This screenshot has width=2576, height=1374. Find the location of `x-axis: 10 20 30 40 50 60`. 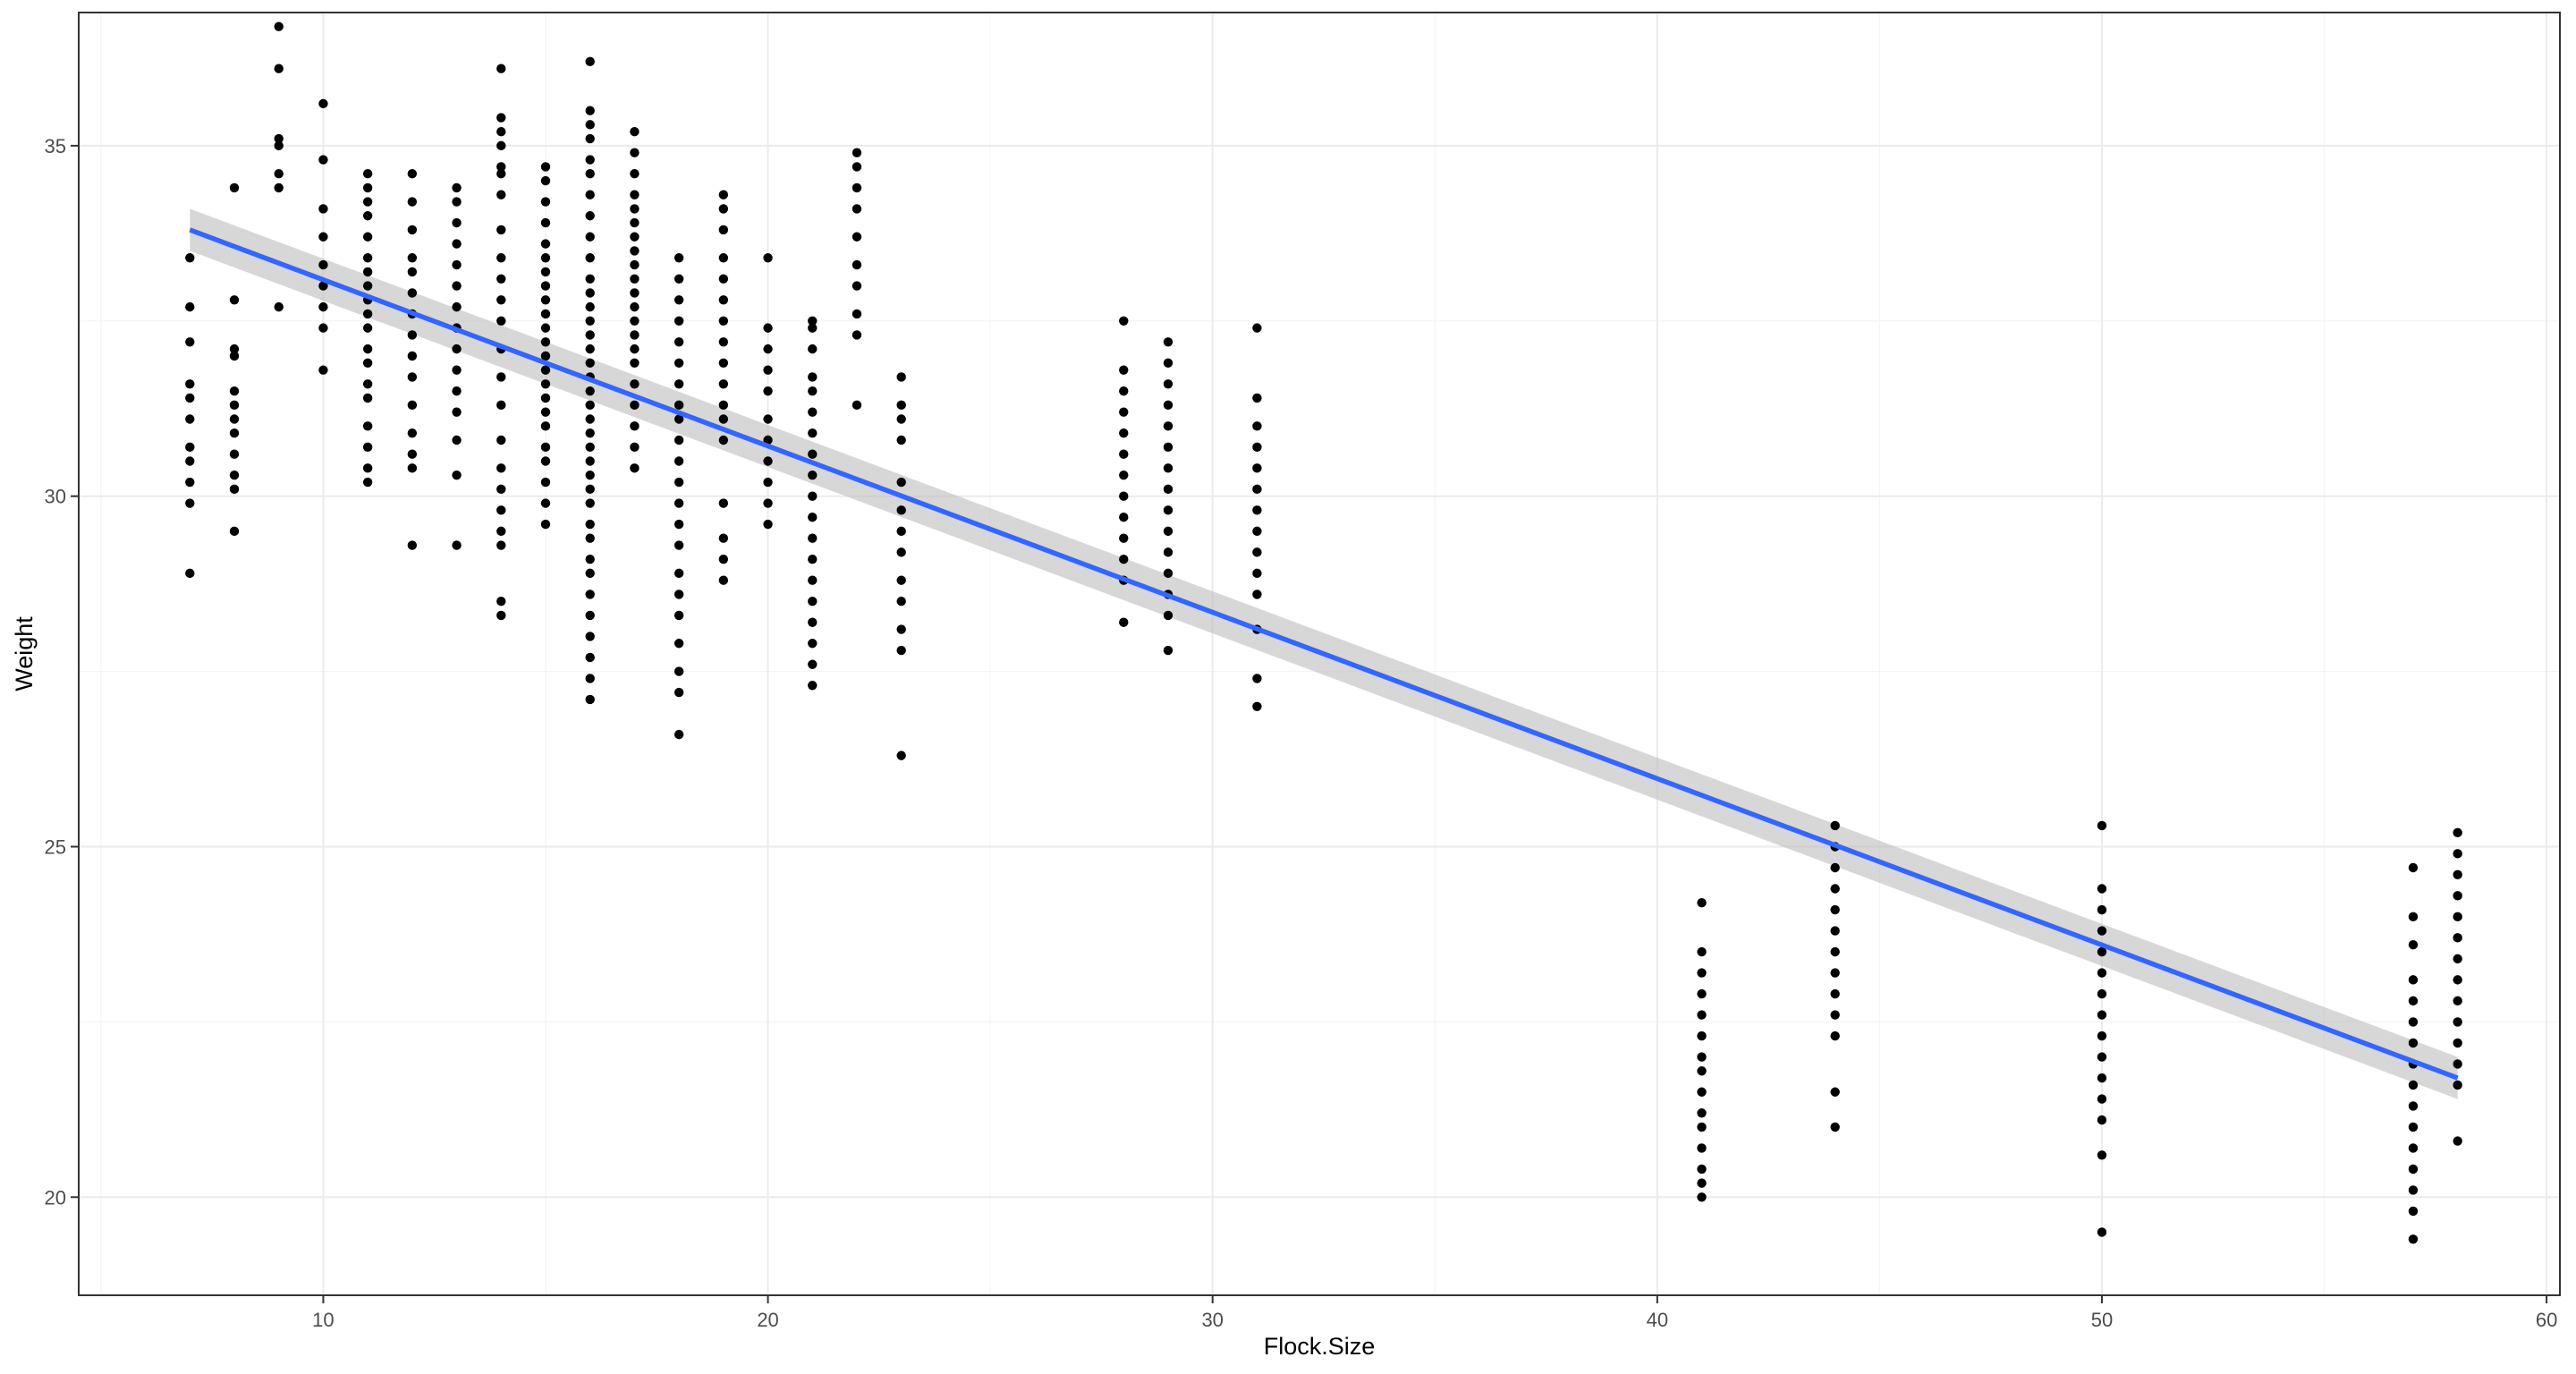

x-axis: 10 20 30 40 50 60 is located at coordinates (1434, 1313).